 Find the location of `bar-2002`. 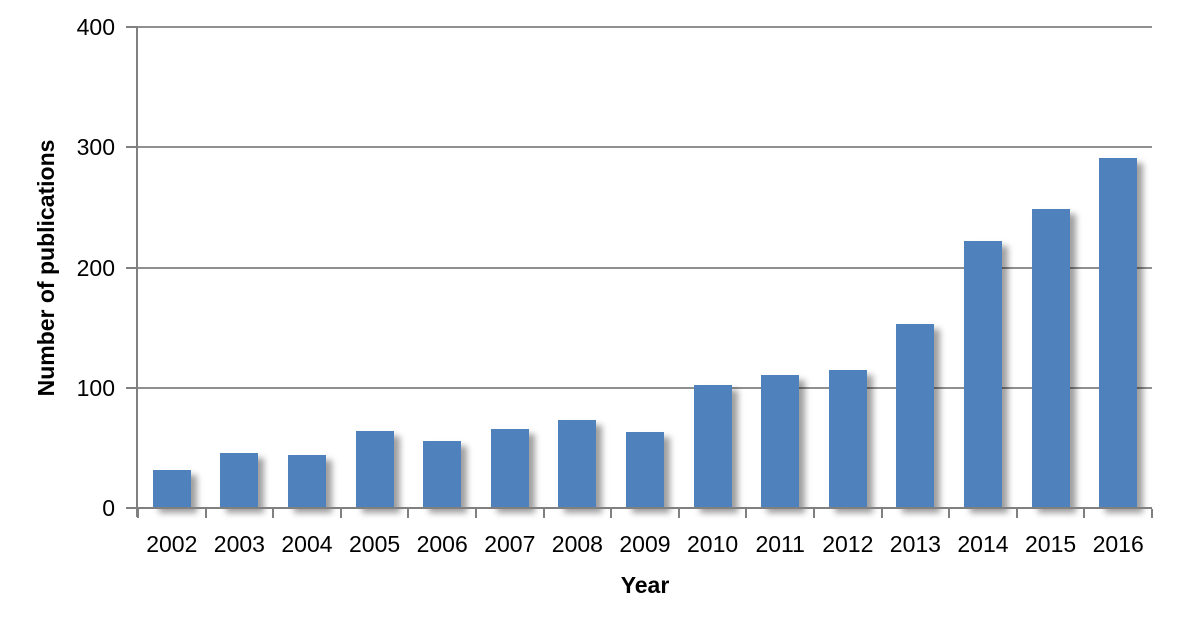

bar-2002 is located at coordinates (171, 489).